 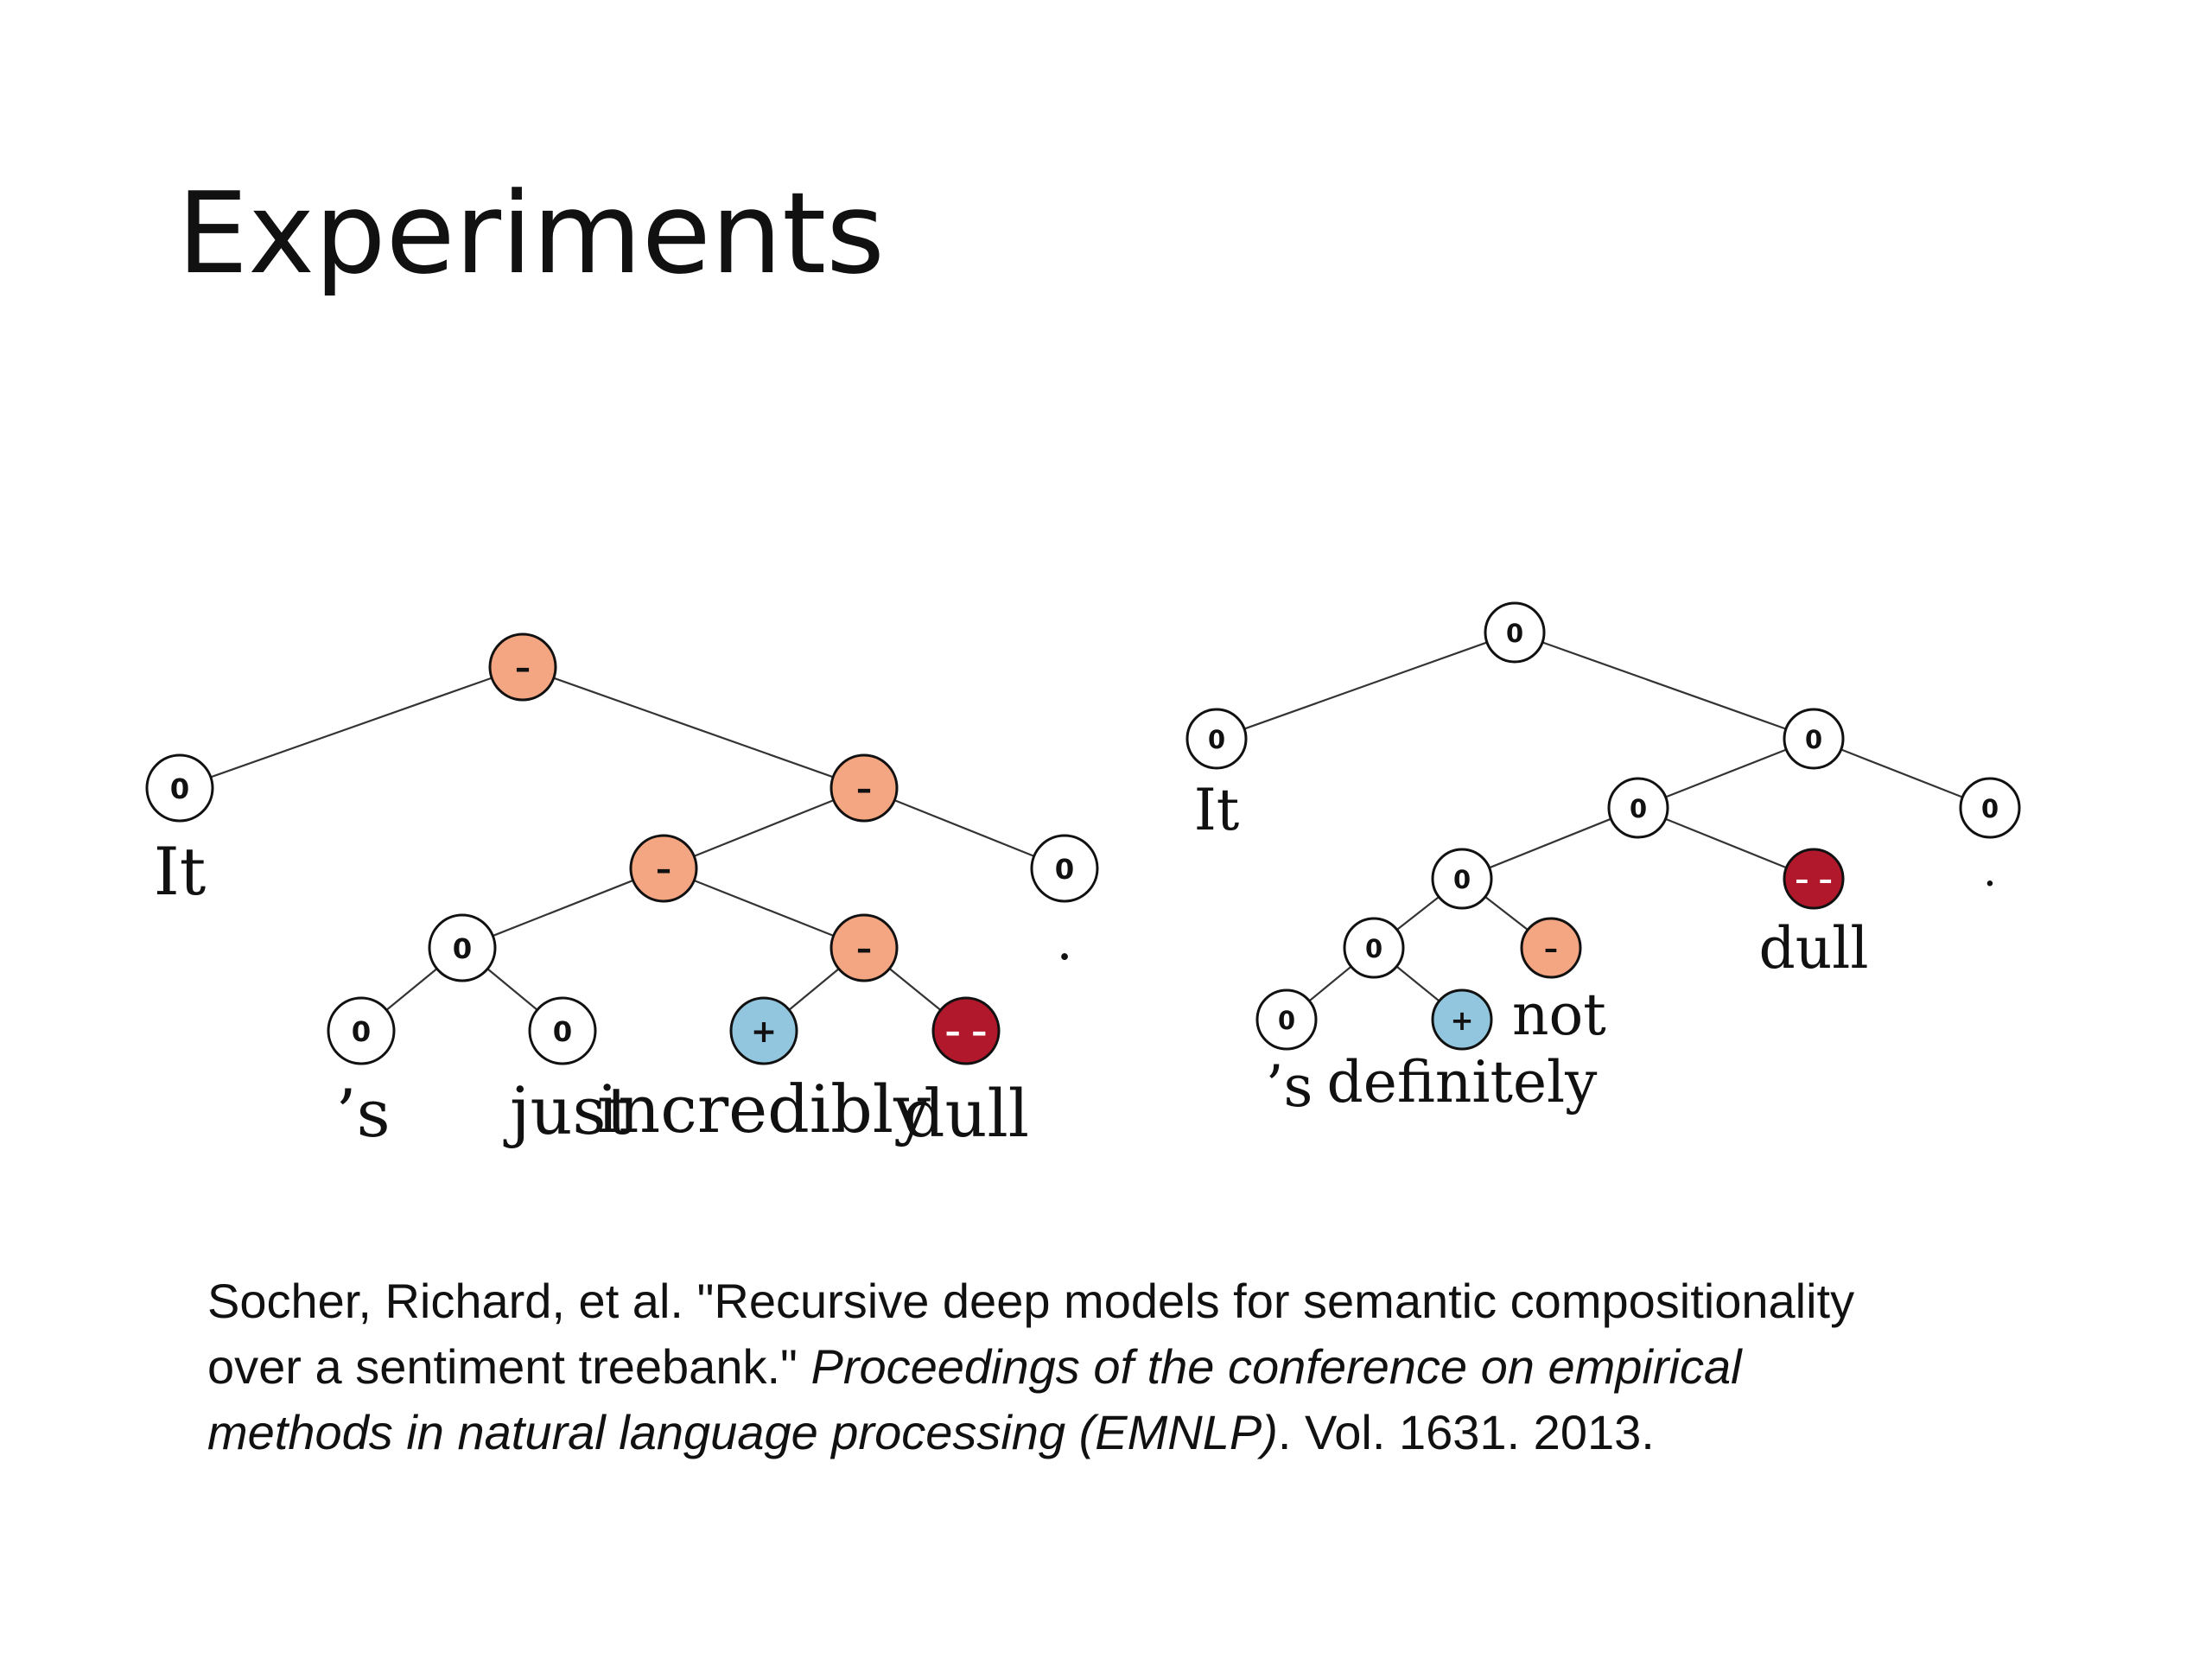 I want to click on left-tree: – 0 It – – 0. 0 – 0 ’s 0 just + incredibly – – dull, so click(x=622, y=892).